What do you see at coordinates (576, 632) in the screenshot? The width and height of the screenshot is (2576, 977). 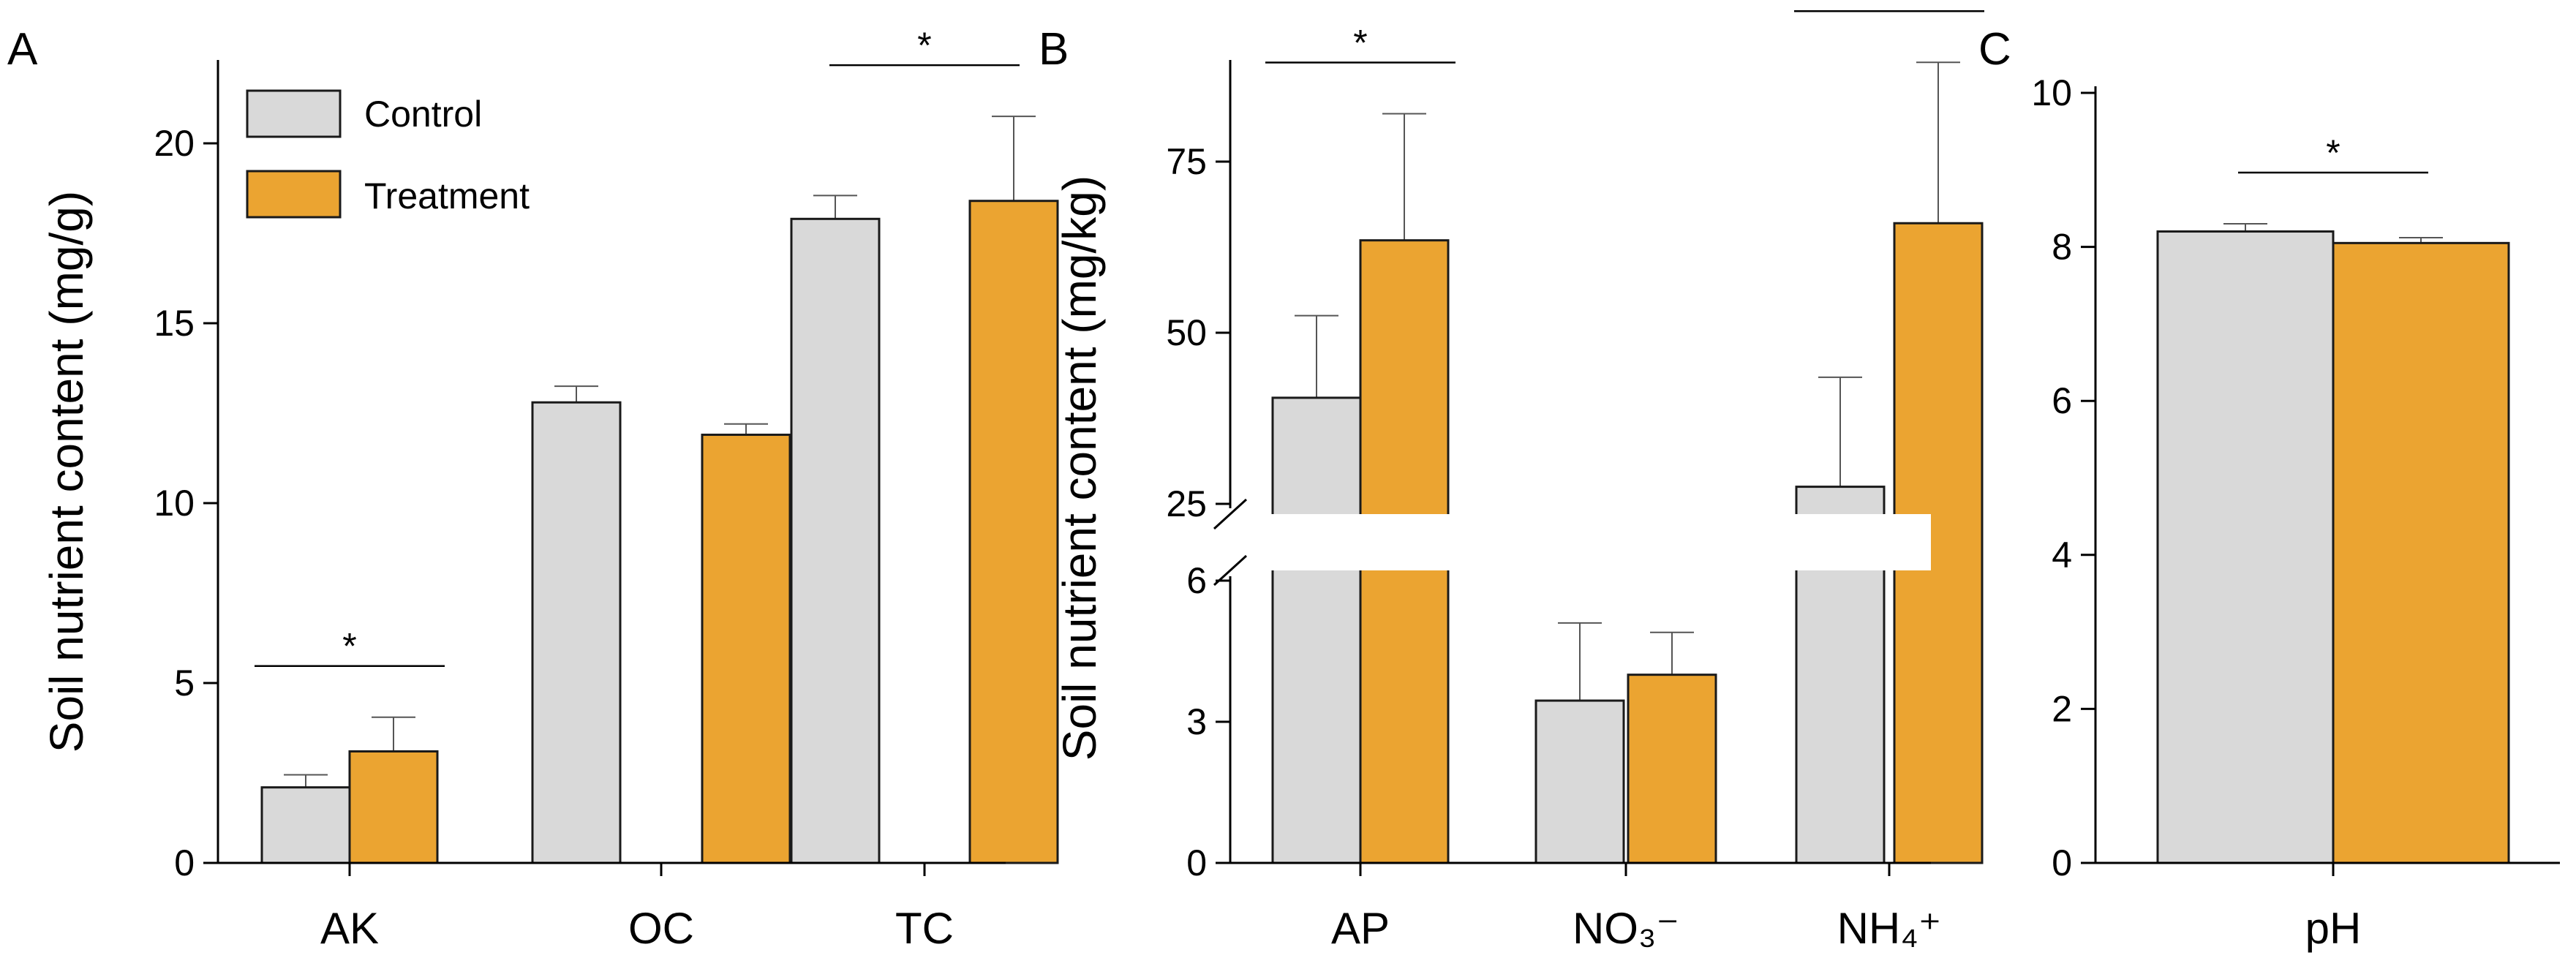 I see `panel-a-bar-oc-control` at bounding box center [576, 632].